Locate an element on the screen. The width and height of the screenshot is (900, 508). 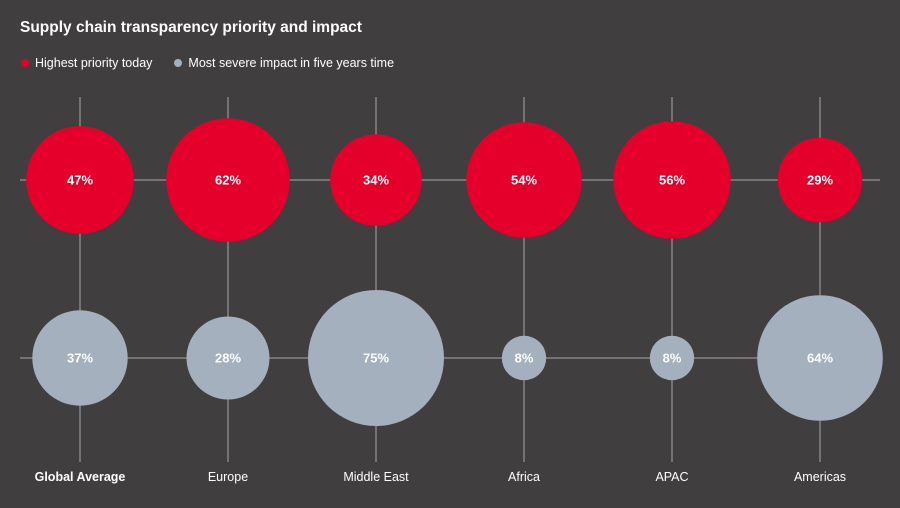
legend-swatch-impact is located at coordinates (178, 63).